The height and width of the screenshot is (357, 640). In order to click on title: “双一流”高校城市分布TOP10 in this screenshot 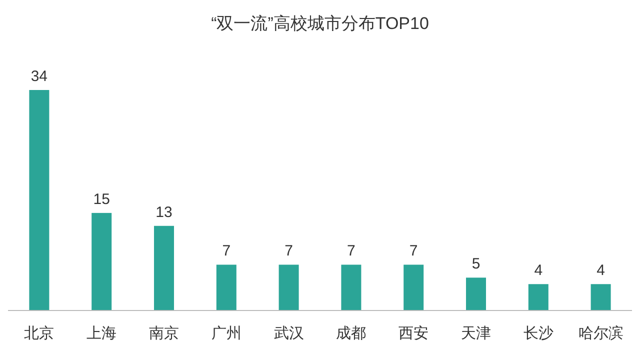, I will do `click(320, 23)`.